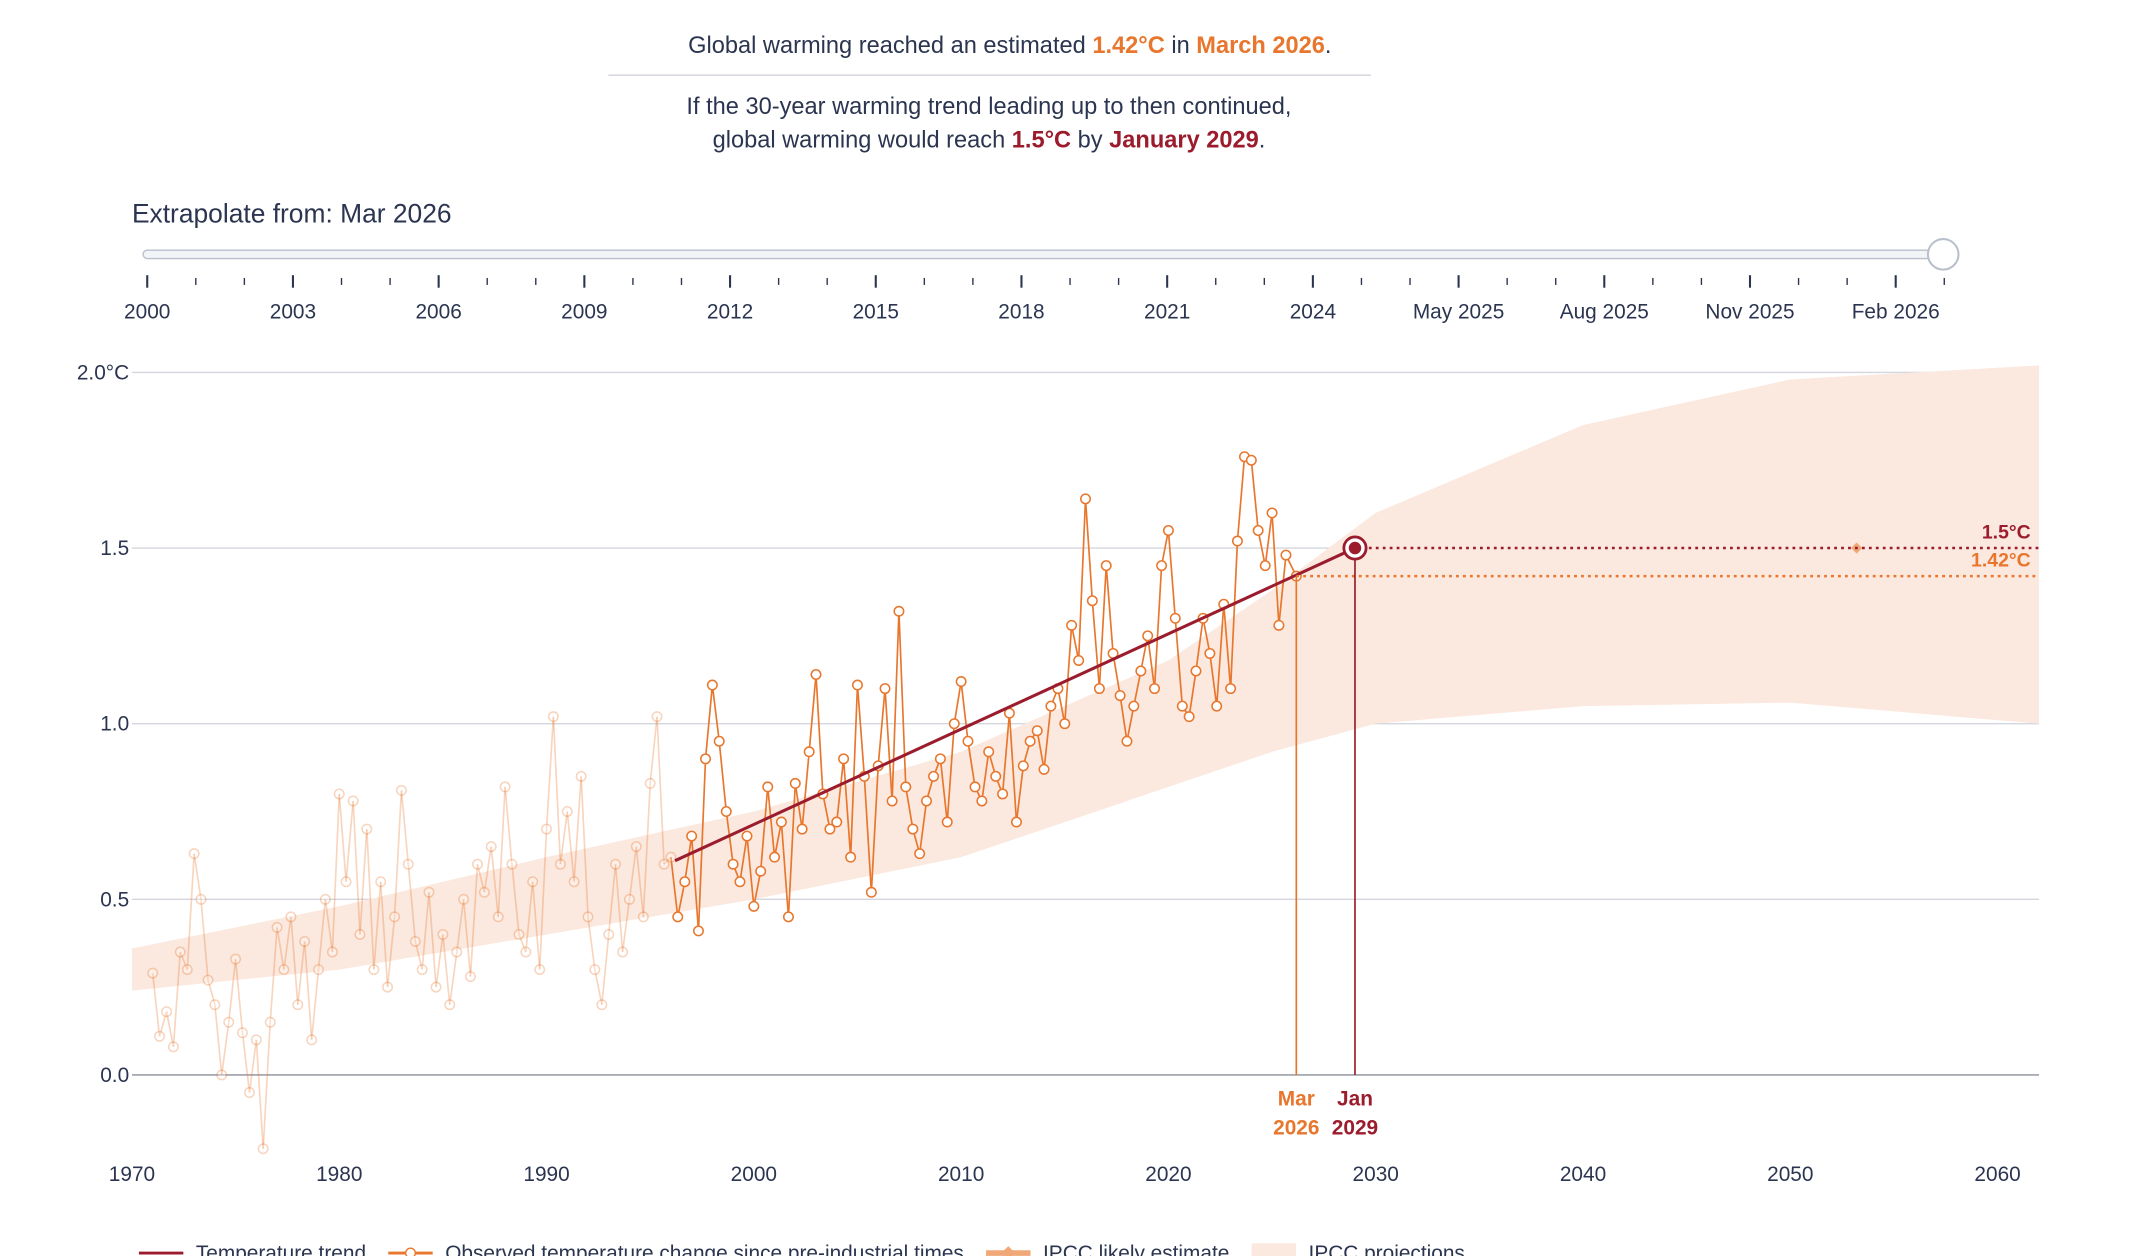 The width and height of the screenshot is (2146, 1256). What do you see at coordinates (961, 1174) in the screenshot?
I see `x-tick-label: 2010` at bounding box center [961, 1174].